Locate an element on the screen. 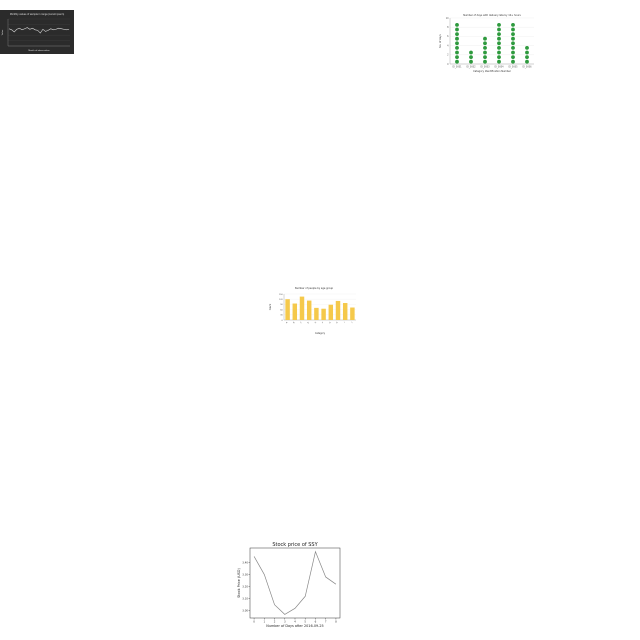  y-tick-label: 60 is located at coordinates (281, 310).